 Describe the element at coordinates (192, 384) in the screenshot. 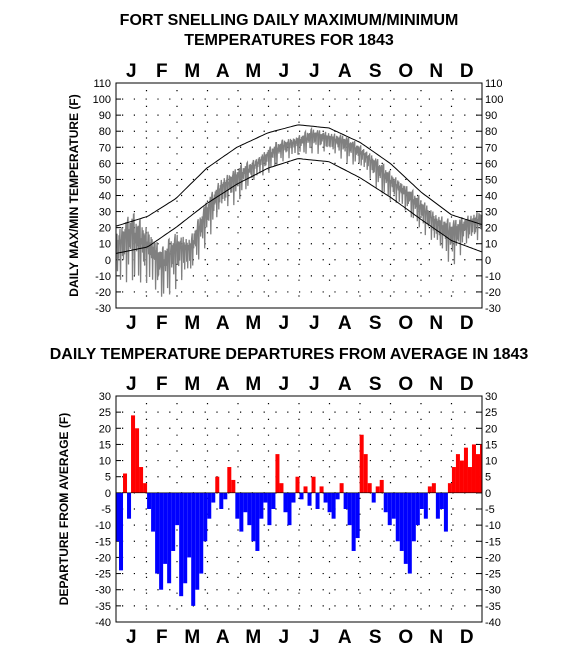

I see `chart-2-month-label-top: M` at that location.